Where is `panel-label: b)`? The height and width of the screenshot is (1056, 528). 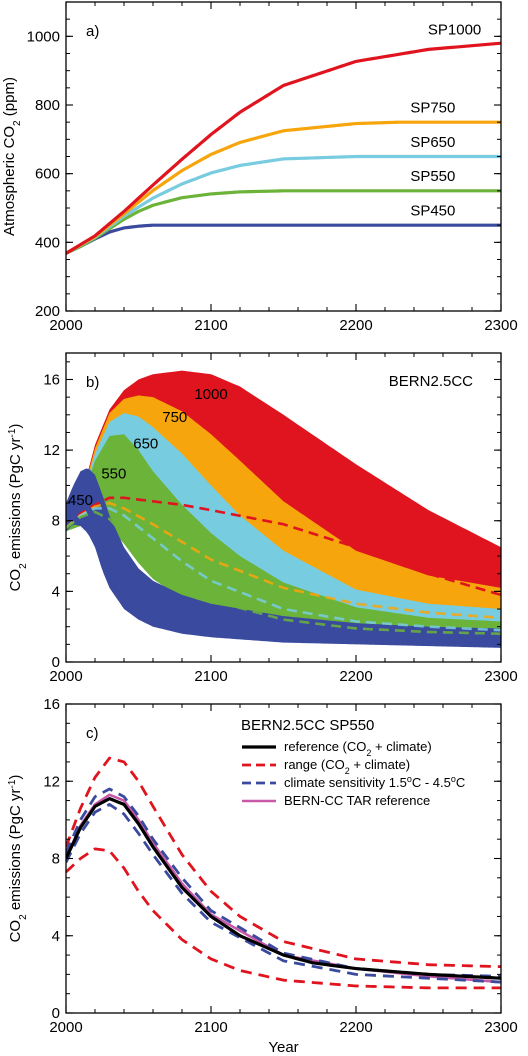 panel-label: b) is located at coordinates (92, 382).